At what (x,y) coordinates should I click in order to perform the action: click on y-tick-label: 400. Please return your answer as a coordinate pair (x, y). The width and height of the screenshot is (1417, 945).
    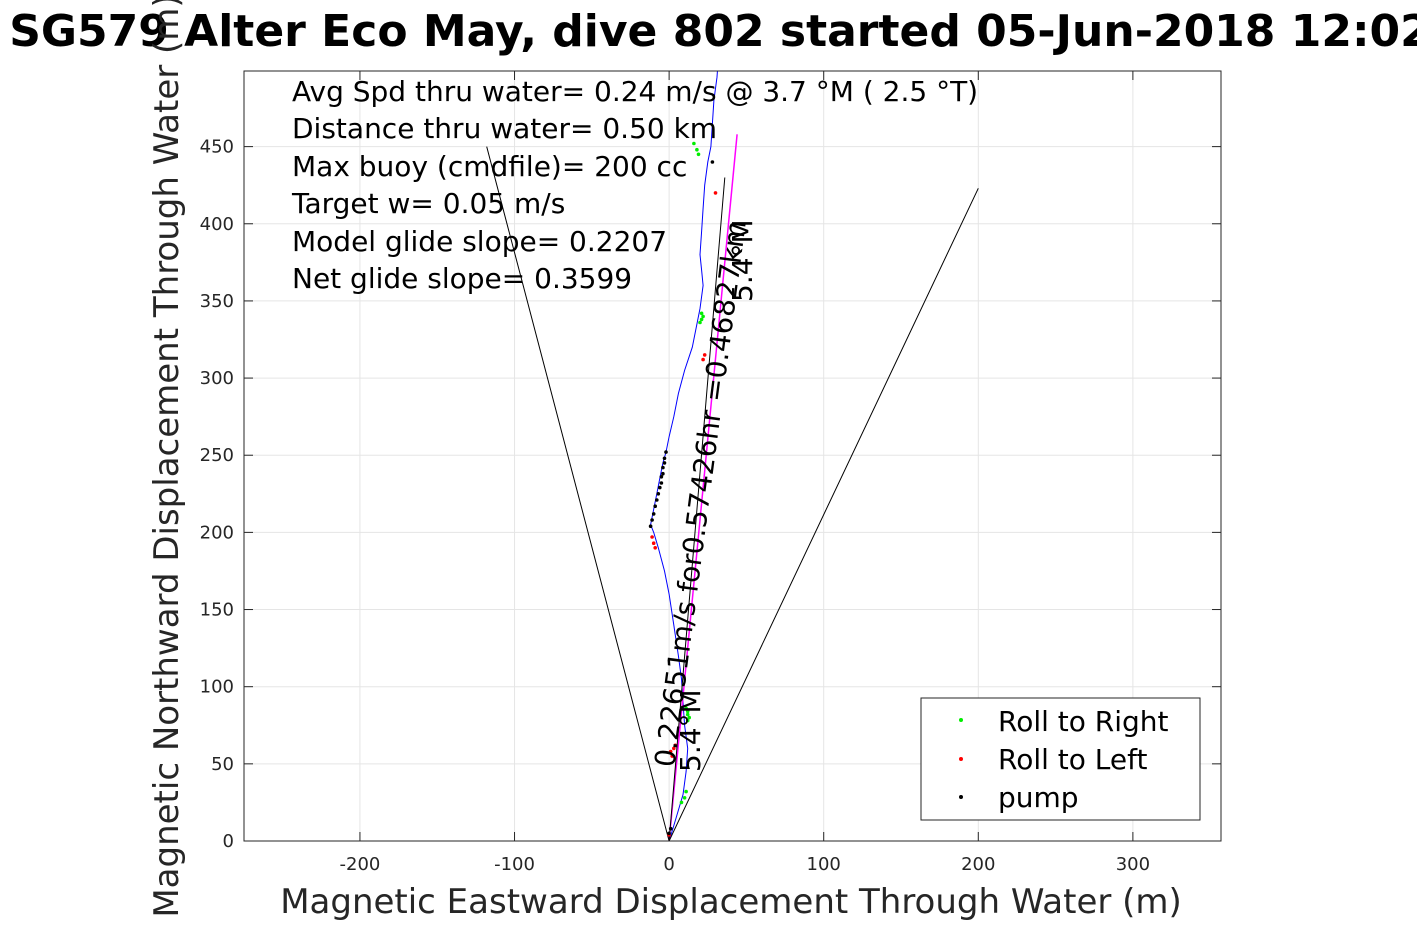
    Looking at the image, I should click on (217, 224).